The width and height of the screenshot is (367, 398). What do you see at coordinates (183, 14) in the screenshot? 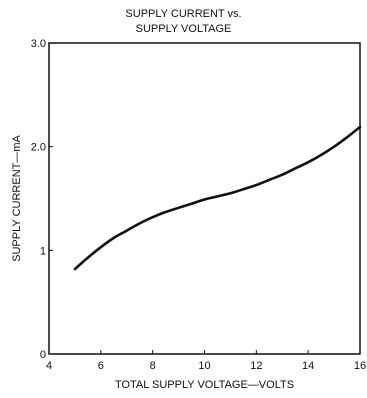
I see `chart-title-line-1: SUPPLY CURRENT vs.` at bounding box center [183, 14].